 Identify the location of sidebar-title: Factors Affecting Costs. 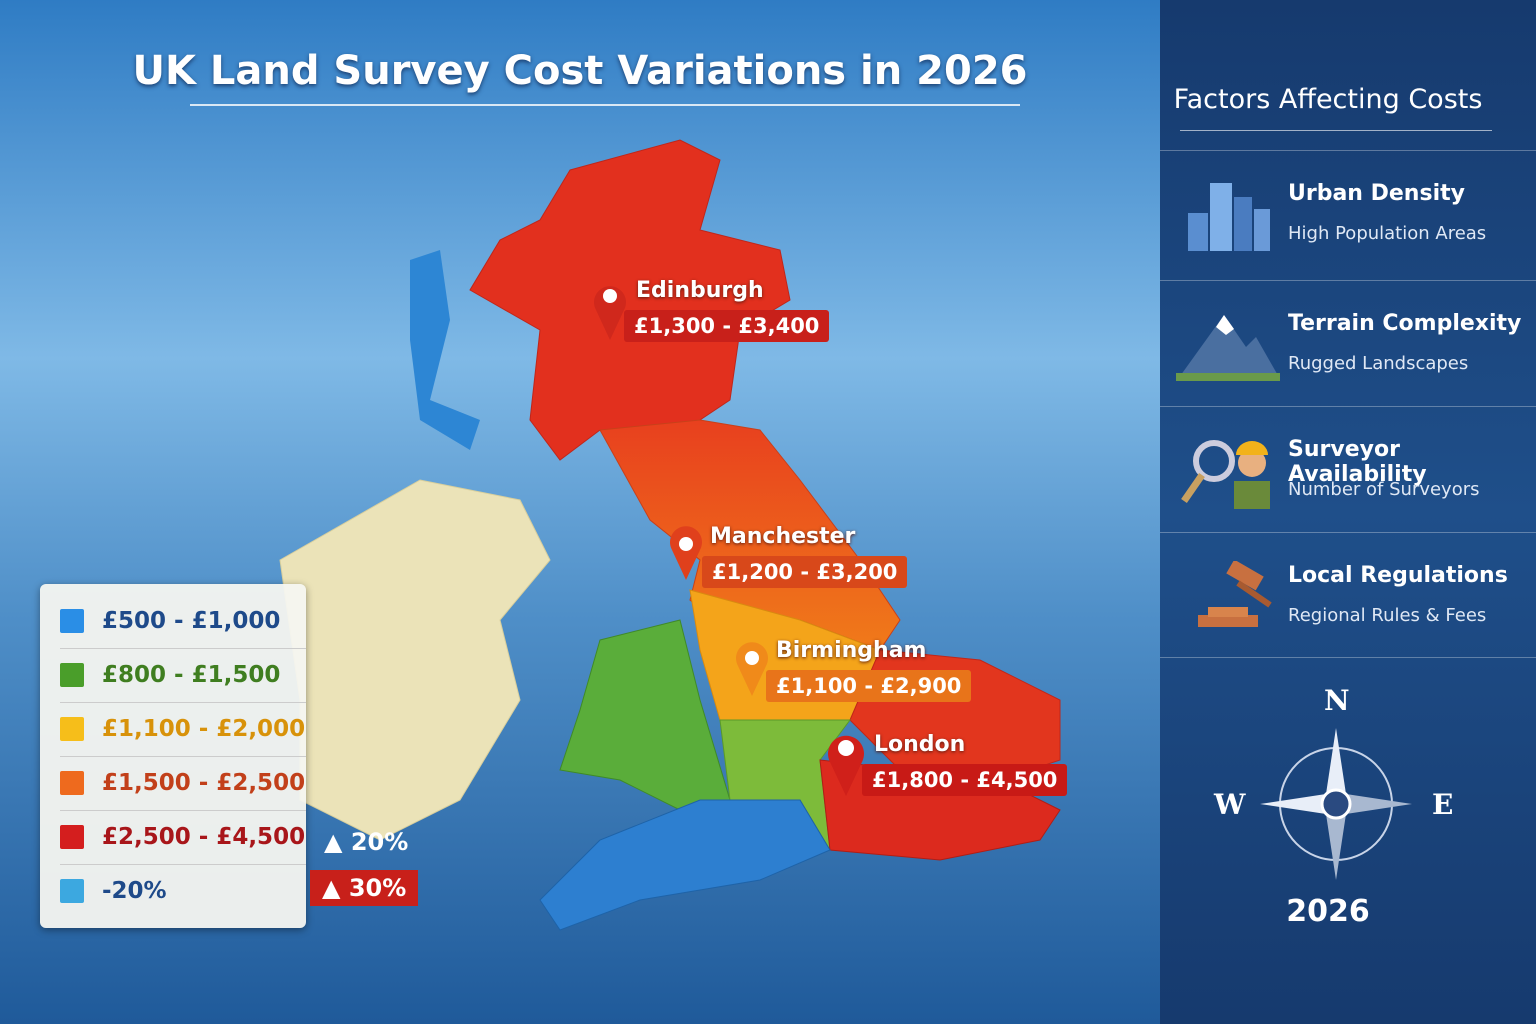
(1328, 99).